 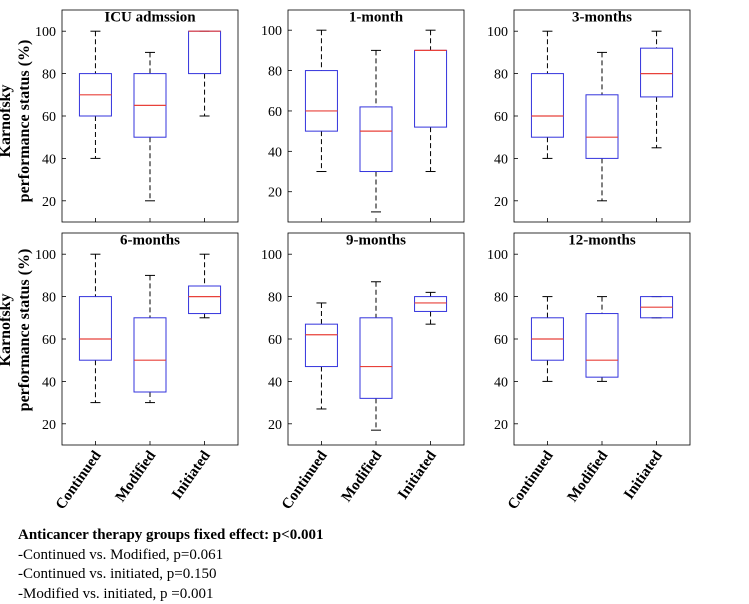 I want to click on notes-line: -Continued vs. initiated, p=0.150, so click(x=170, y=575).